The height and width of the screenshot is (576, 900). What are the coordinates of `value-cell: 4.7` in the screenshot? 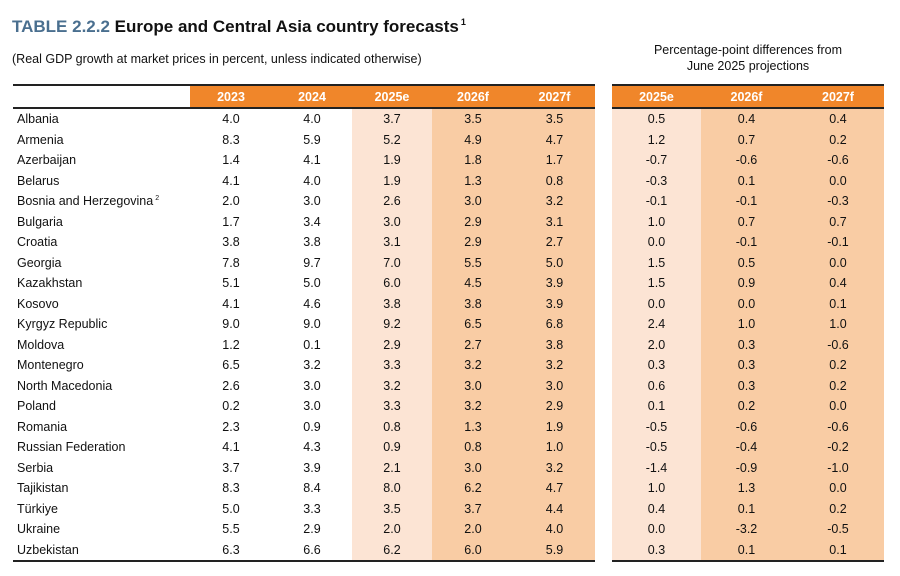 It's located at (554, 488).